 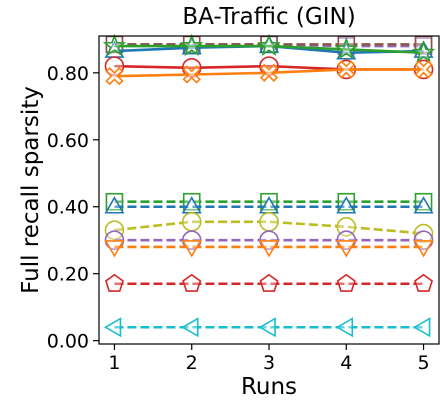 I want to click on x-tick-label: 4, so click(x=346, y=363).